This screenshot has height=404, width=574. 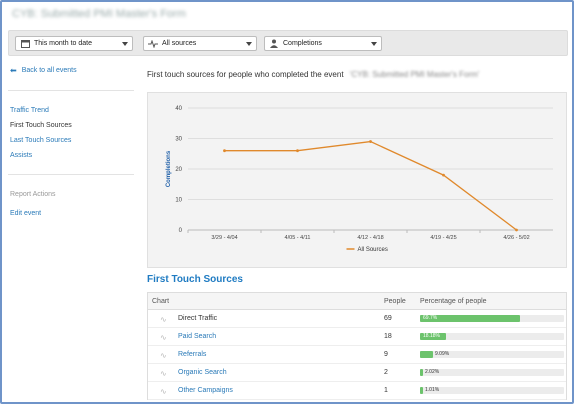 I want to click on people-count: 69, so click(x=388, y=318).